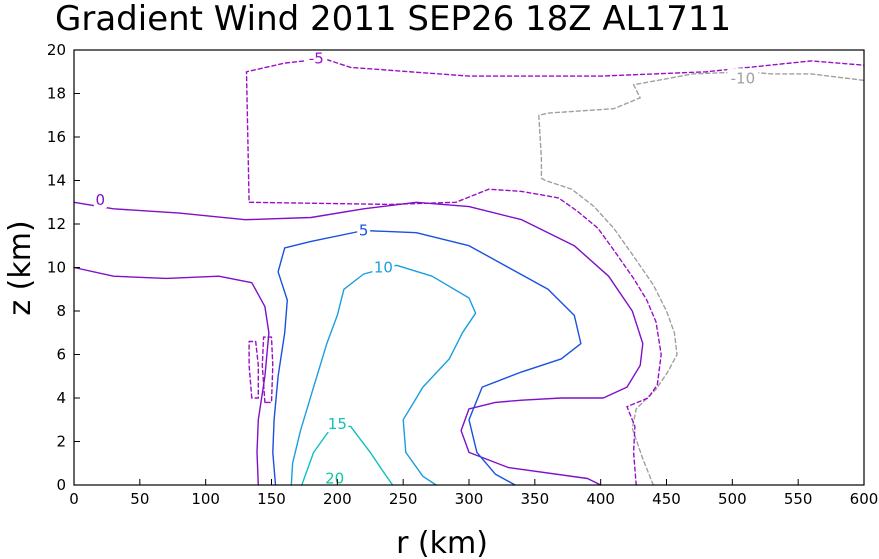 This screenshot has height=559, width=879. Describe the element at coordinates (600, 499) in the screenshot. I see `x-tick-label: 400` at that location.